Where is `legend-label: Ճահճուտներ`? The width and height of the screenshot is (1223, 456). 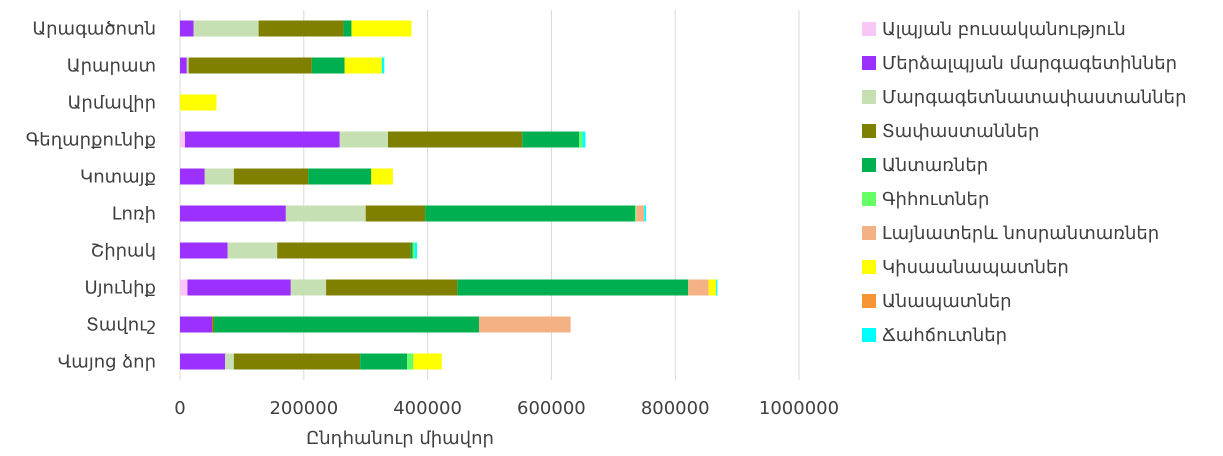 legend-label: Ճահճուտներ is located at coordinates (944, 335).